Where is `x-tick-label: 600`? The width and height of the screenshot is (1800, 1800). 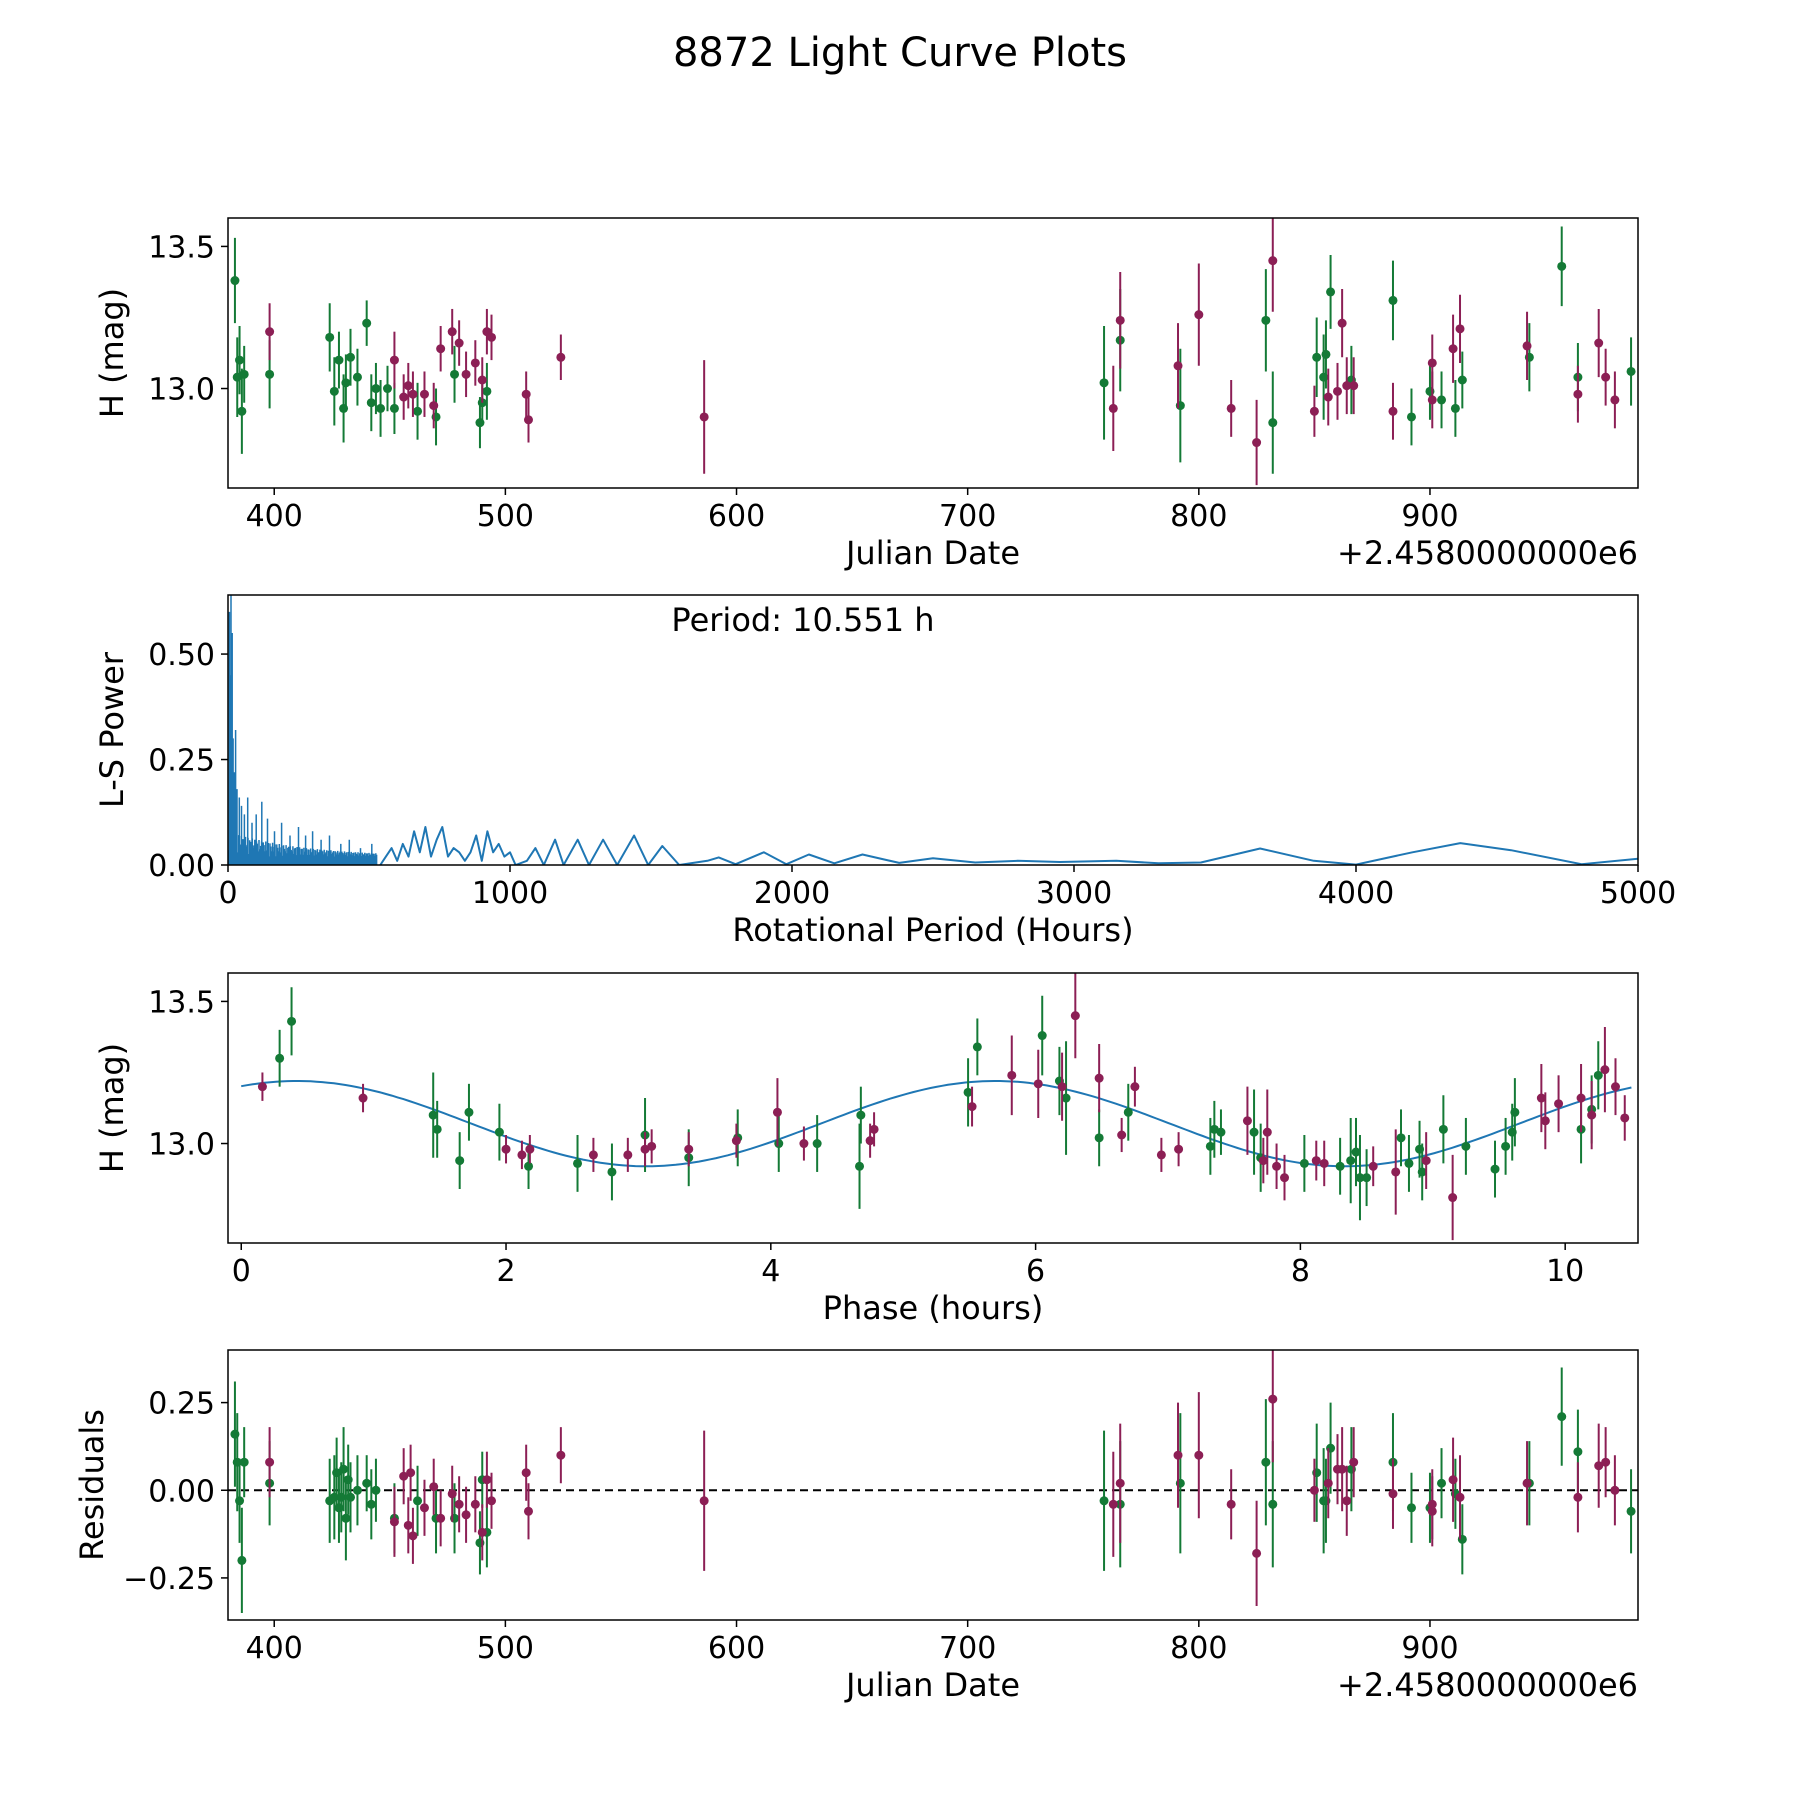
x-tick-label: 600 is located at coordinates (736, 1648).